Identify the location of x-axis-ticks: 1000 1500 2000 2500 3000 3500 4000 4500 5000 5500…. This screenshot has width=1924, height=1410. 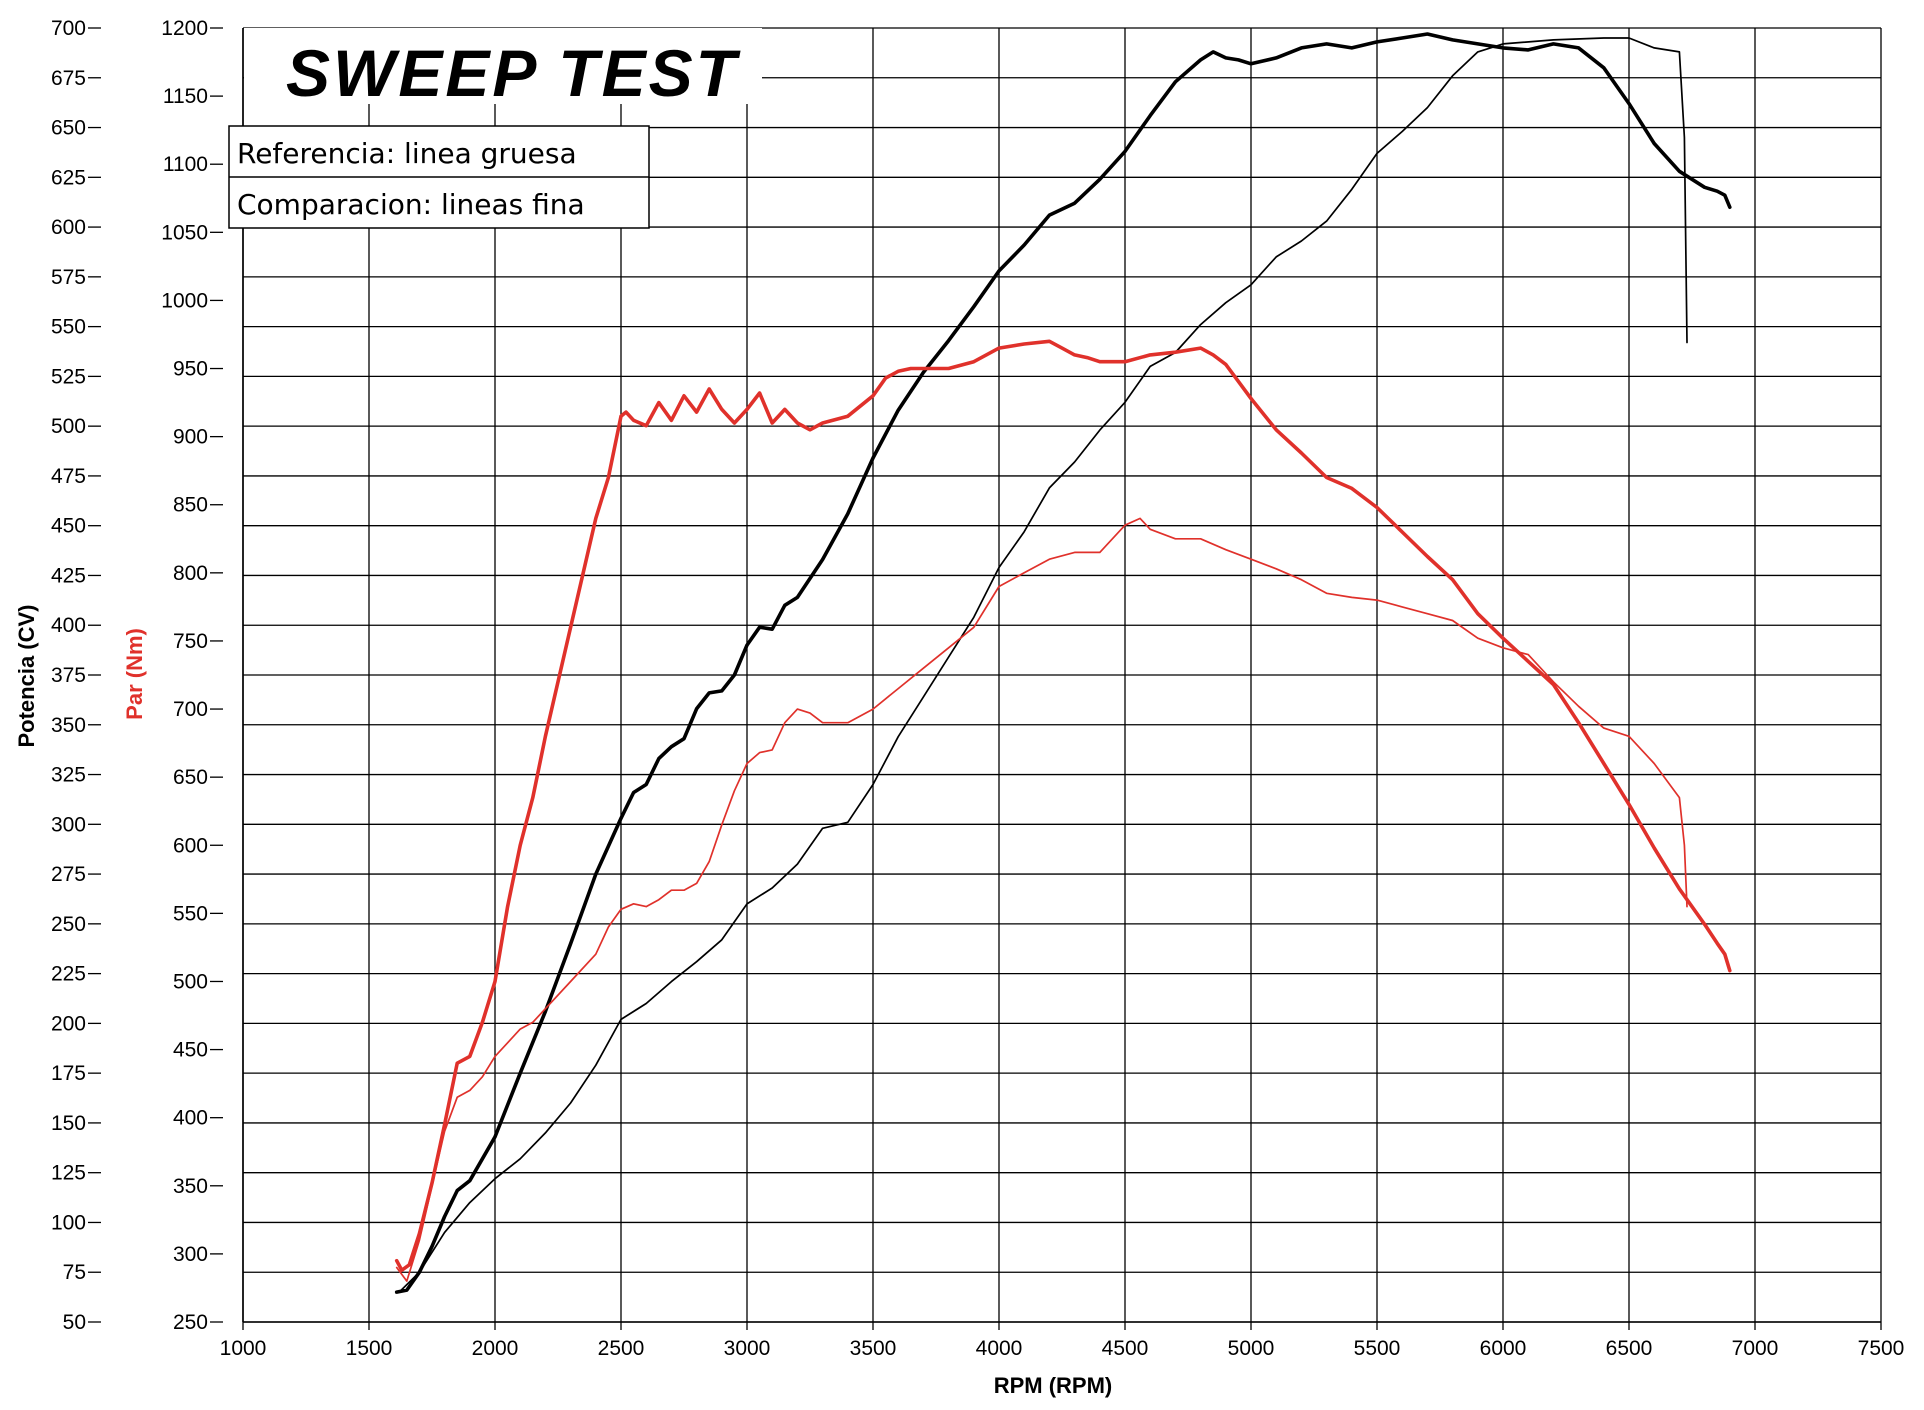
(1062, 1341).